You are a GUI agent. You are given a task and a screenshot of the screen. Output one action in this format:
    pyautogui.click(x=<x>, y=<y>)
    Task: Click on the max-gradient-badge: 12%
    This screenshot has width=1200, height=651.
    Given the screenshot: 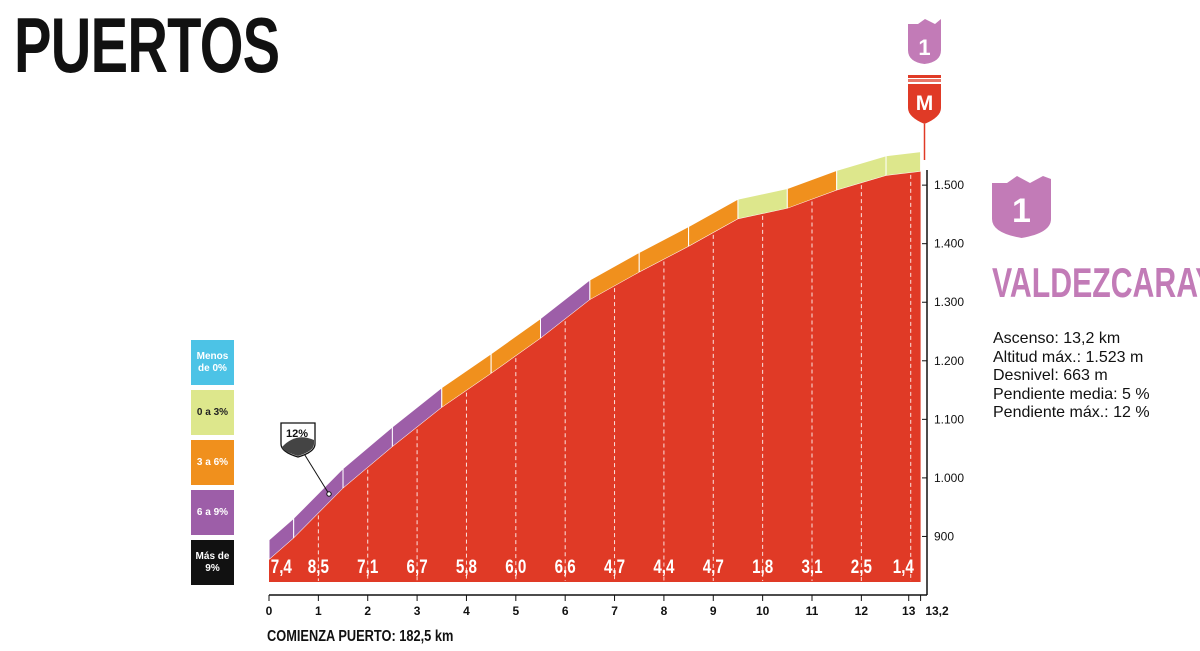 What is the action you would take?
    pyautogui.click(x=306, y=459)
    